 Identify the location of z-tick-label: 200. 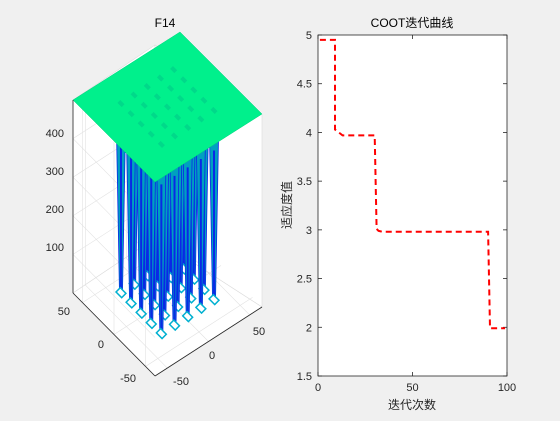
(55, 210).